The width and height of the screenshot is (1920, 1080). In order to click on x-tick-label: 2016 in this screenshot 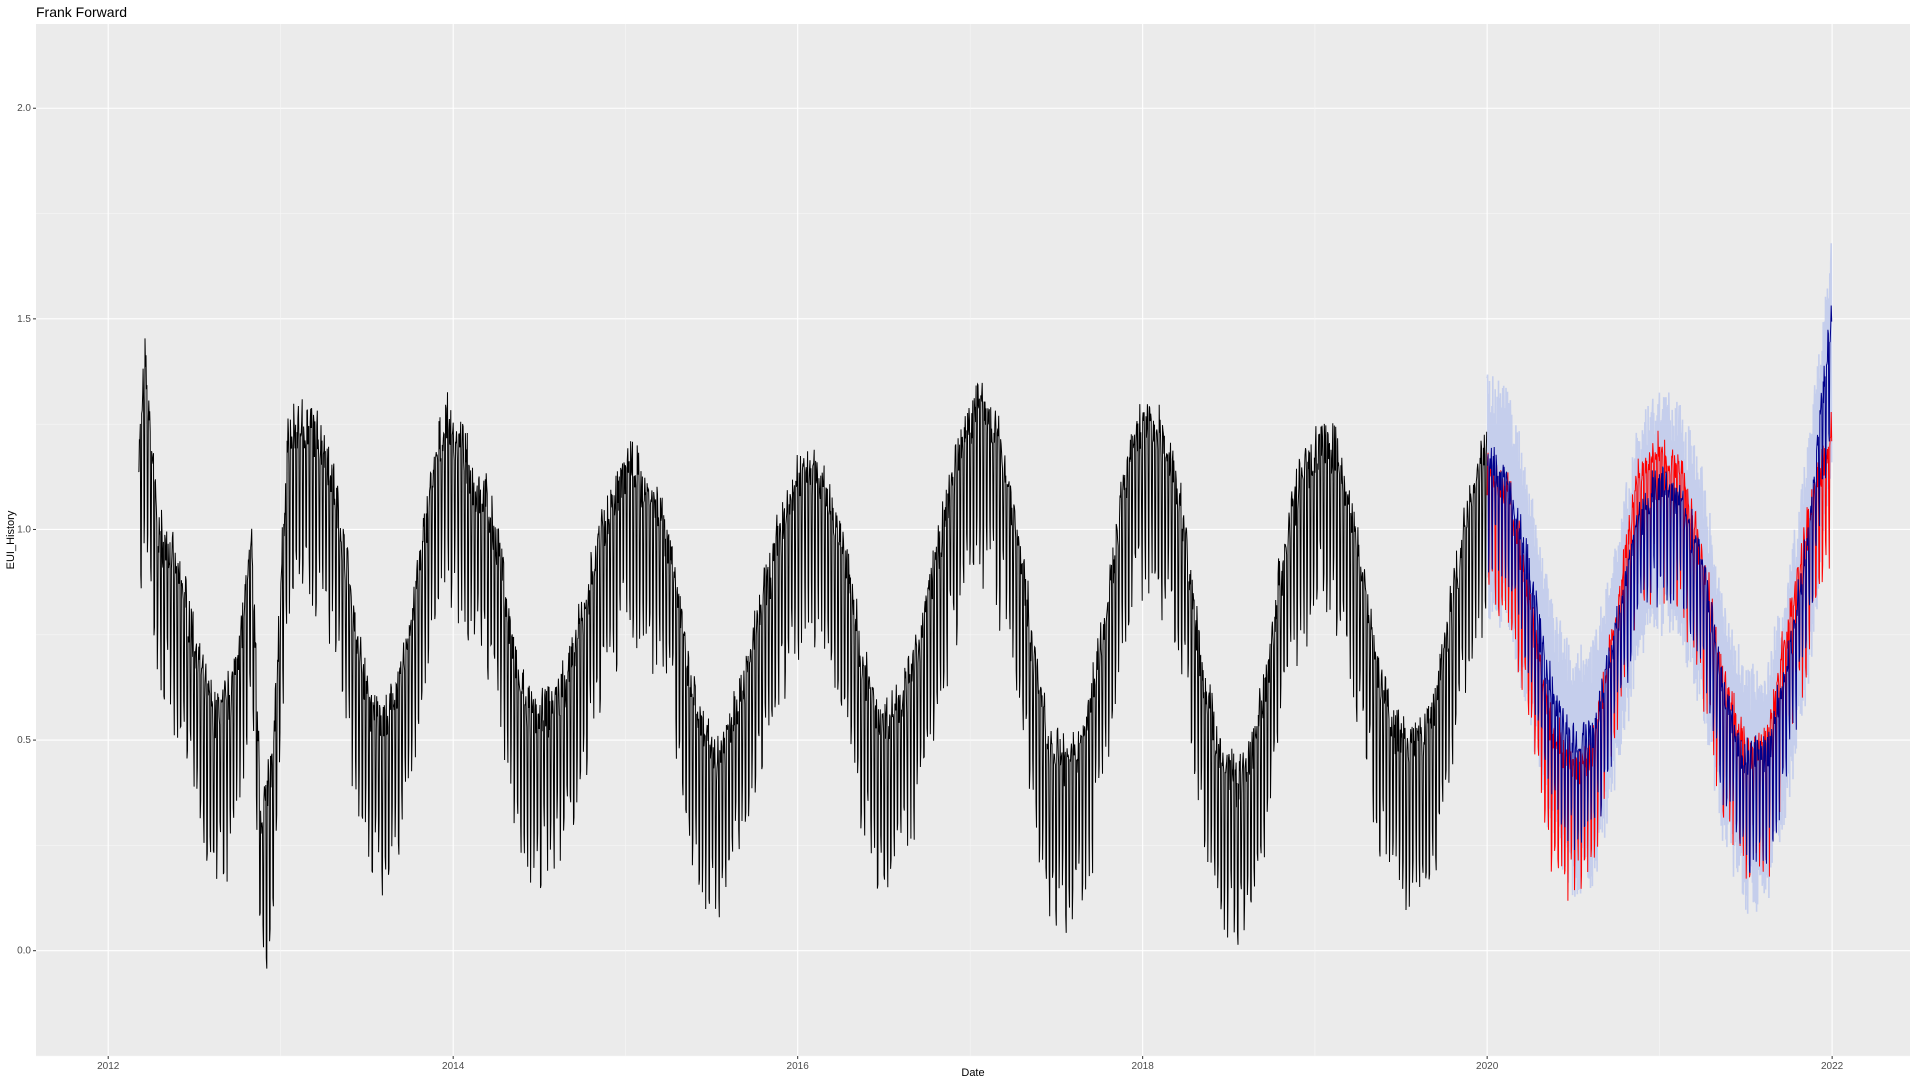, I will do `click(798, 1066)`.